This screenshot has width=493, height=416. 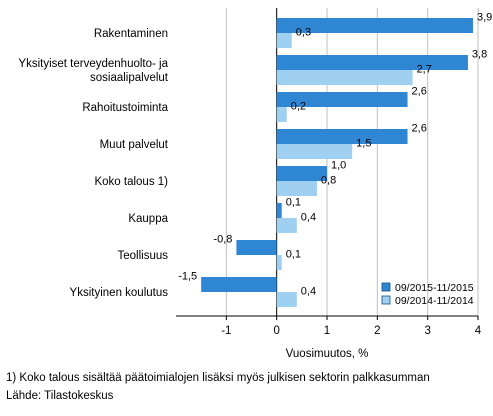 What do you see at coordinates (148, 219) in the screenshot?
I see `category-label: Kauppa` at bounding box center [148, 219].